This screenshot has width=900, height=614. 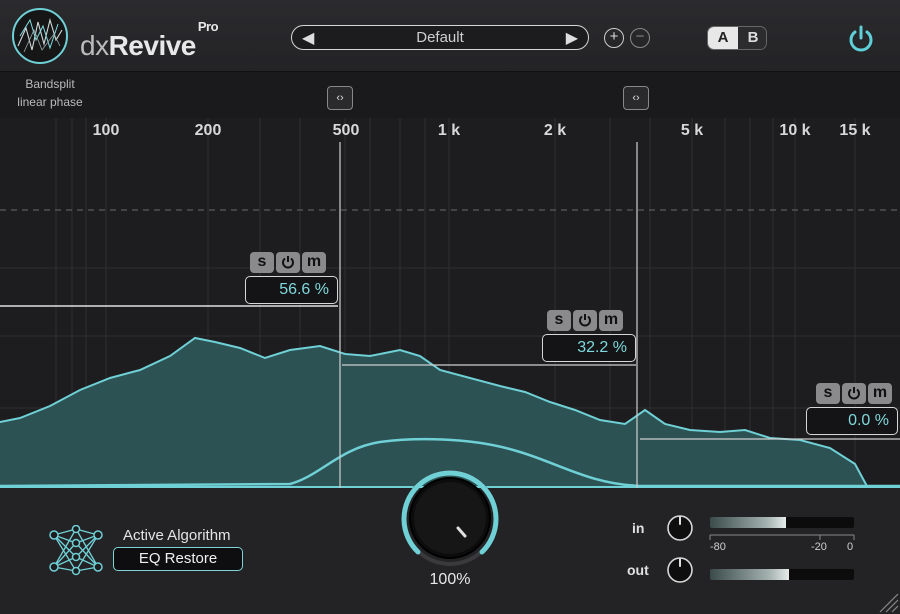 What do you see at coordinates (314, 262) in the screenshot?
I see `band-1-mute-button: m` at bounding box center [314, 262].